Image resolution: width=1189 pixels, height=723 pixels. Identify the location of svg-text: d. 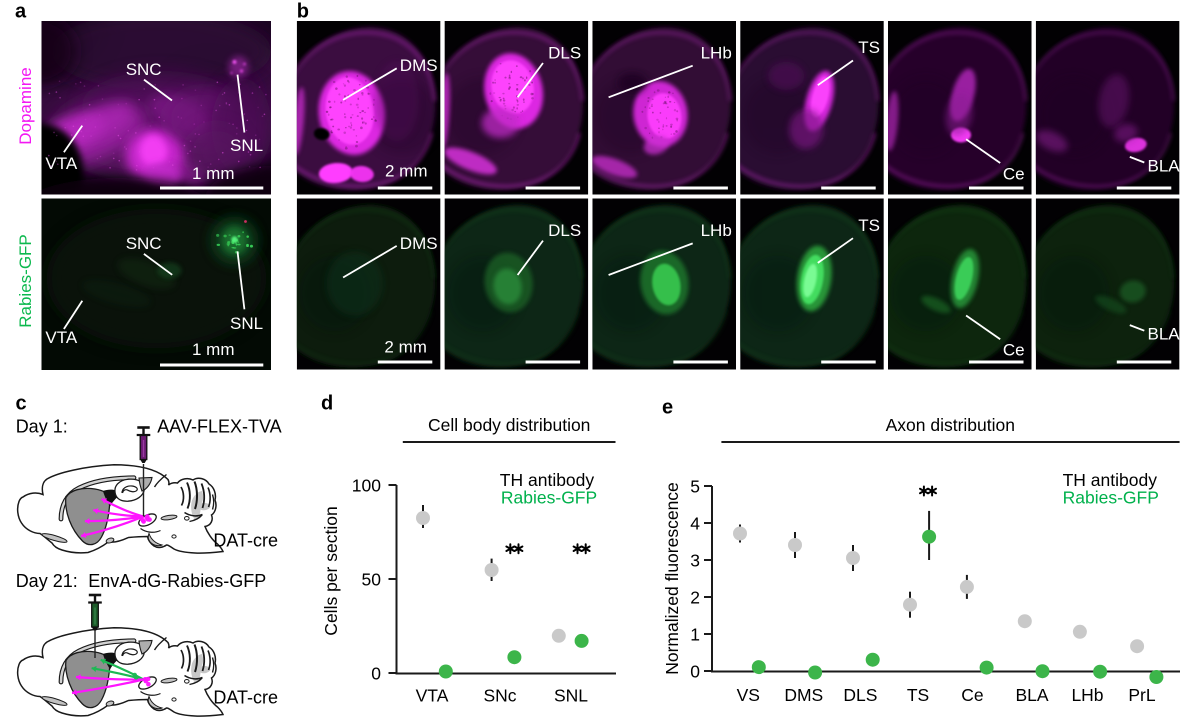
(327, 404).